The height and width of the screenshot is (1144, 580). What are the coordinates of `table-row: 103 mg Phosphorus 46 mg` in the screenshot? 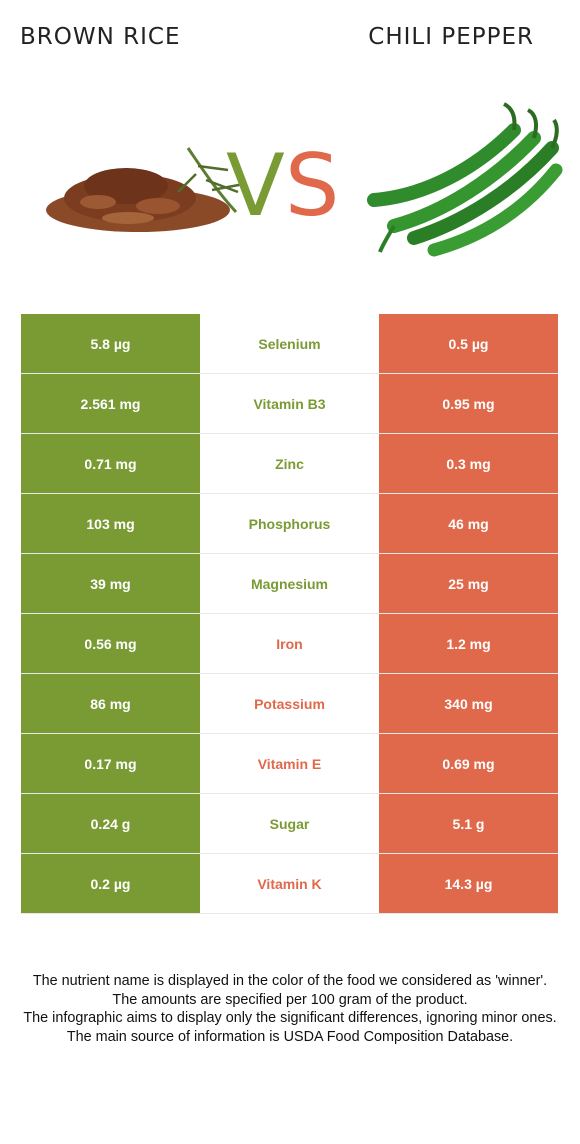 It's located at (289, 524).